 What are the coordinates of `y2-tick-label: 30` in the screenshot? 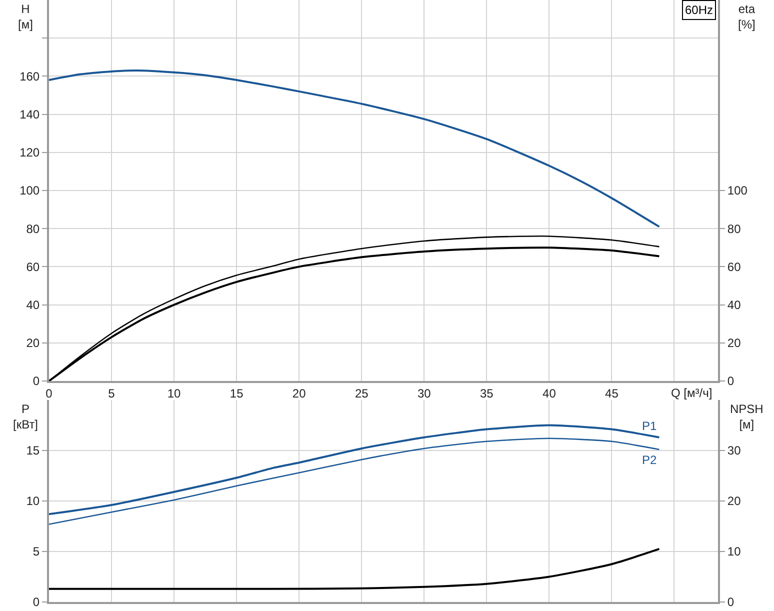 It's located at (734, 451).